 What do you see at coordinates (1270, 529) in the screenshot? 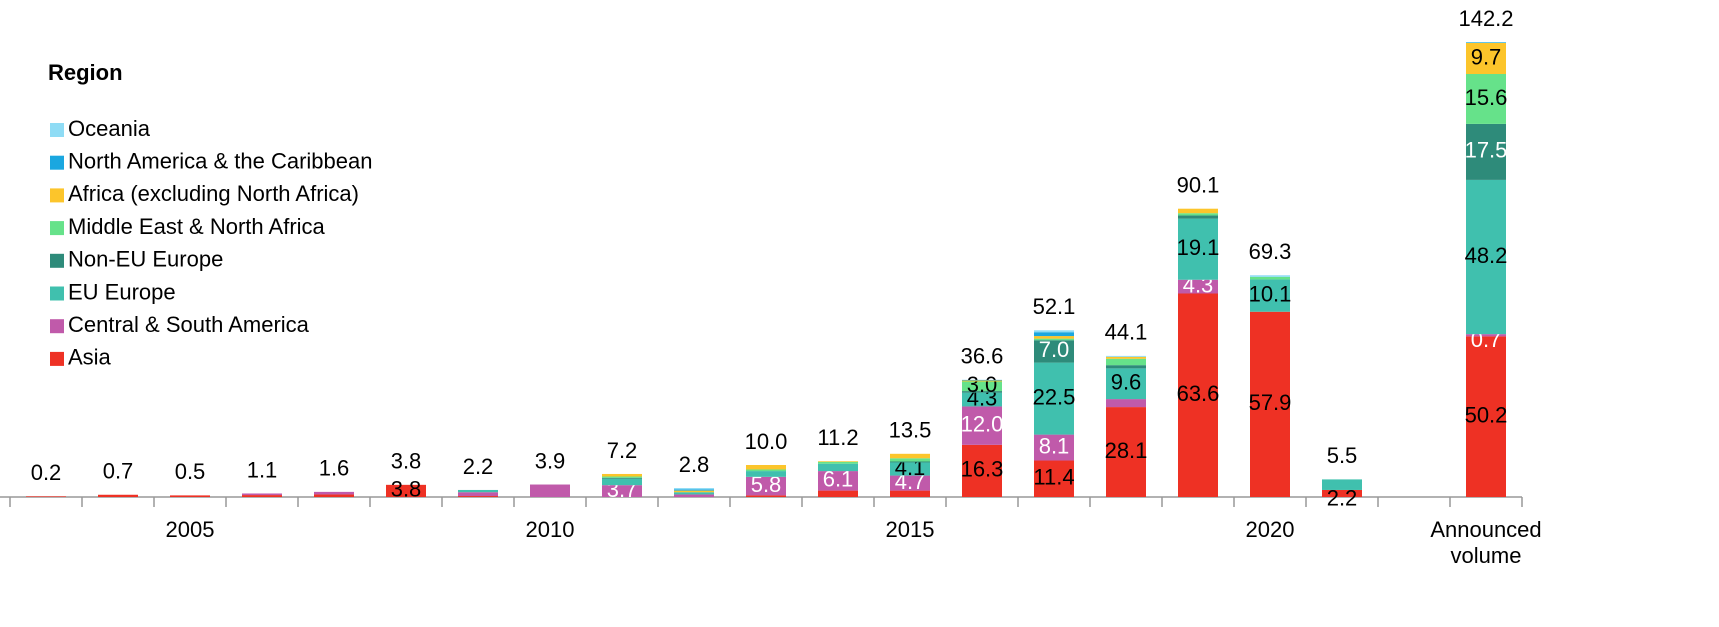
I see `x-tick-label: 2020` at bounding box center [1270, 529].